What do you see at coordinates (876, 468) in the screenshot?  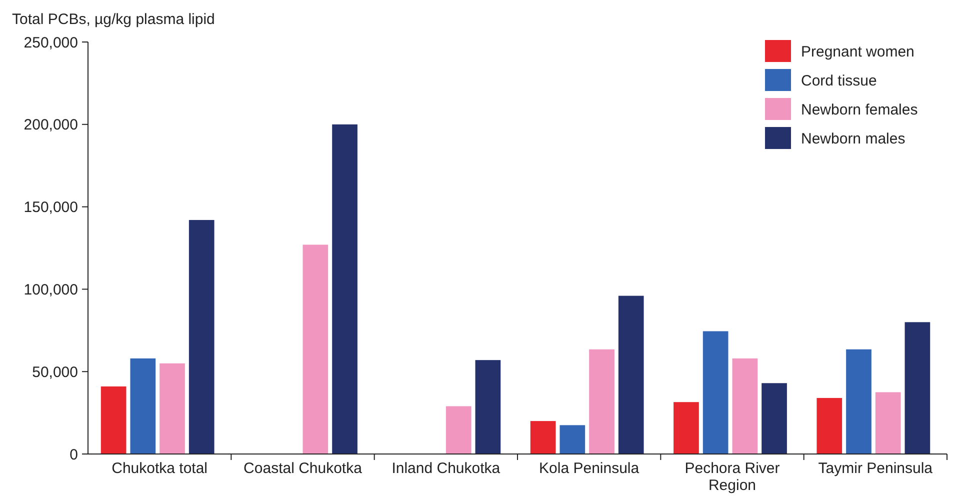 I see `x-tick-label: Taymir Peninsula` at bounding box center [876, 468].